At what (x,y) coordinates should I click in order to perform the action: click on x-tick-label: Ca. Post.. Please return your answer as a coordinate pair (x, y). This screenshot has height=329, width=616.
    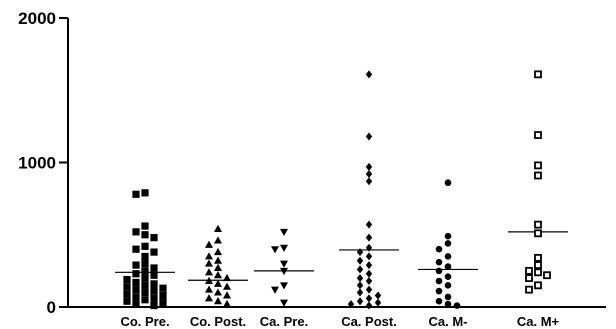
    Looking at the image, I should click on (369, 321).